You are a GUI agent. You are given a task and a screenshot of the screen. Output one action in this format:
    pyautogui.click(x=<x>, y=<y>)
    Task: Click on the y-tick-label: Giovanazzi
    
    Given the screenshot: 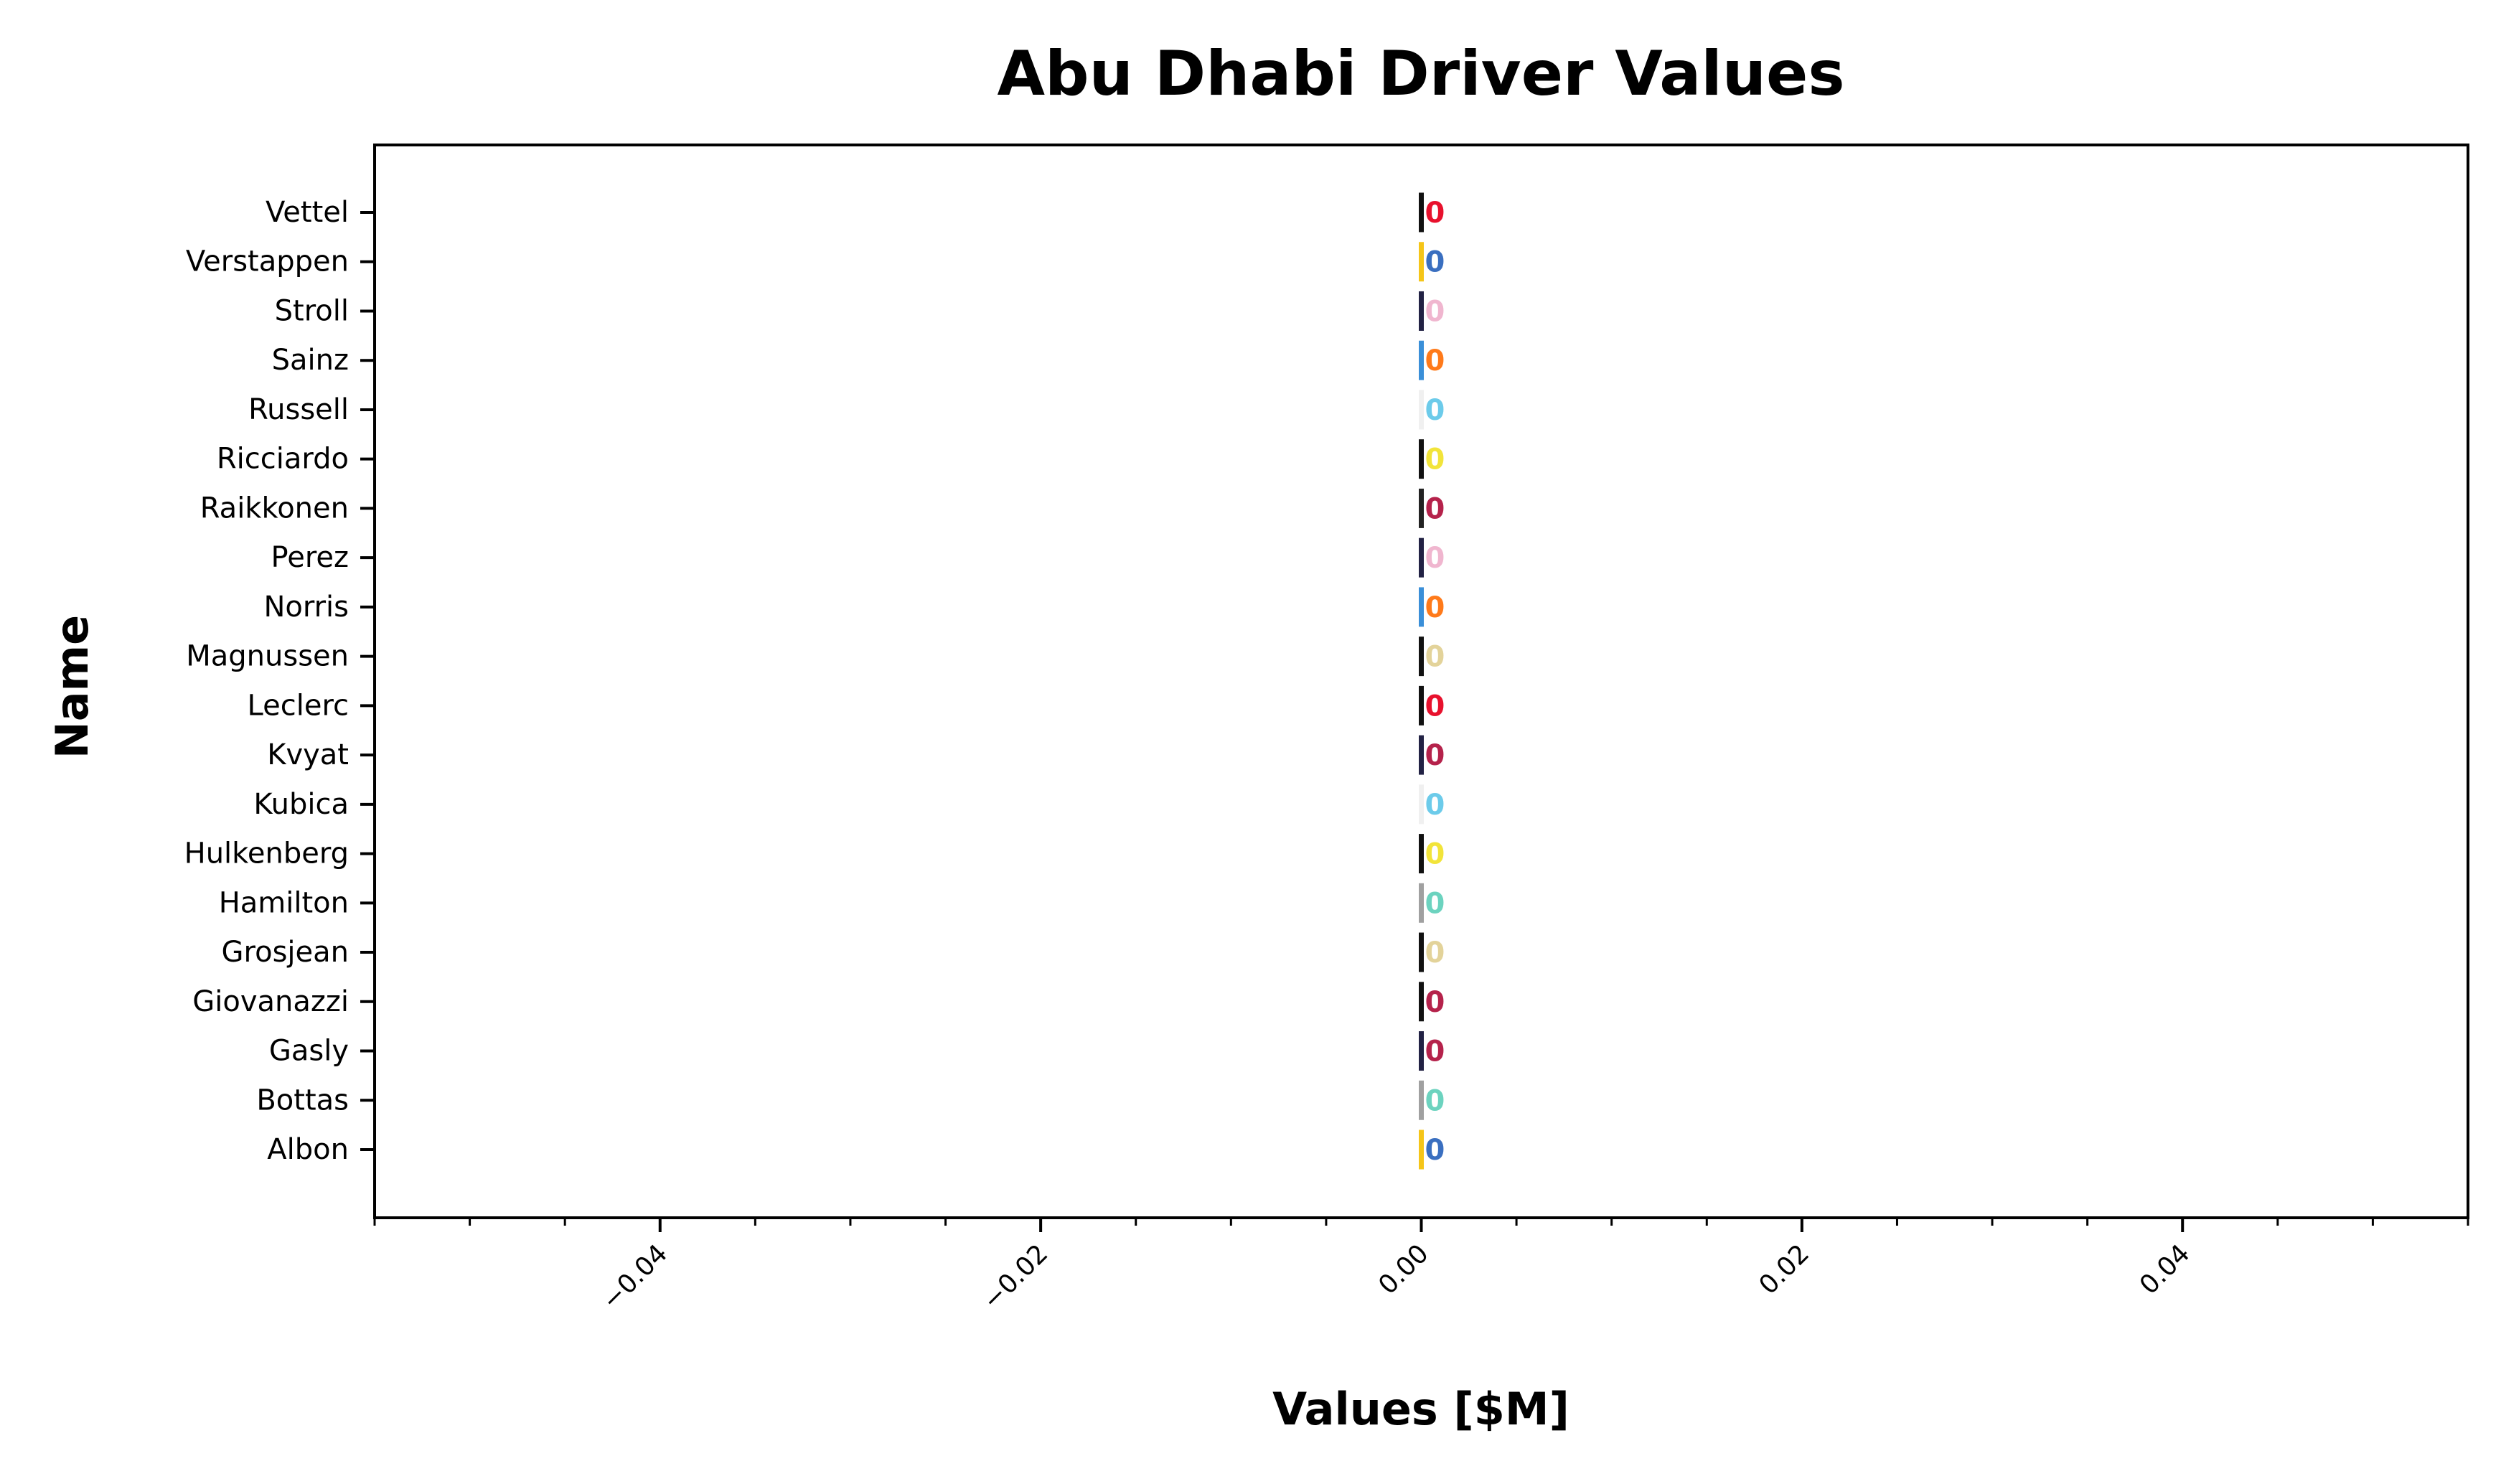 What is the action you would take?
    pyautogui.click(x=270, y=1001)
    